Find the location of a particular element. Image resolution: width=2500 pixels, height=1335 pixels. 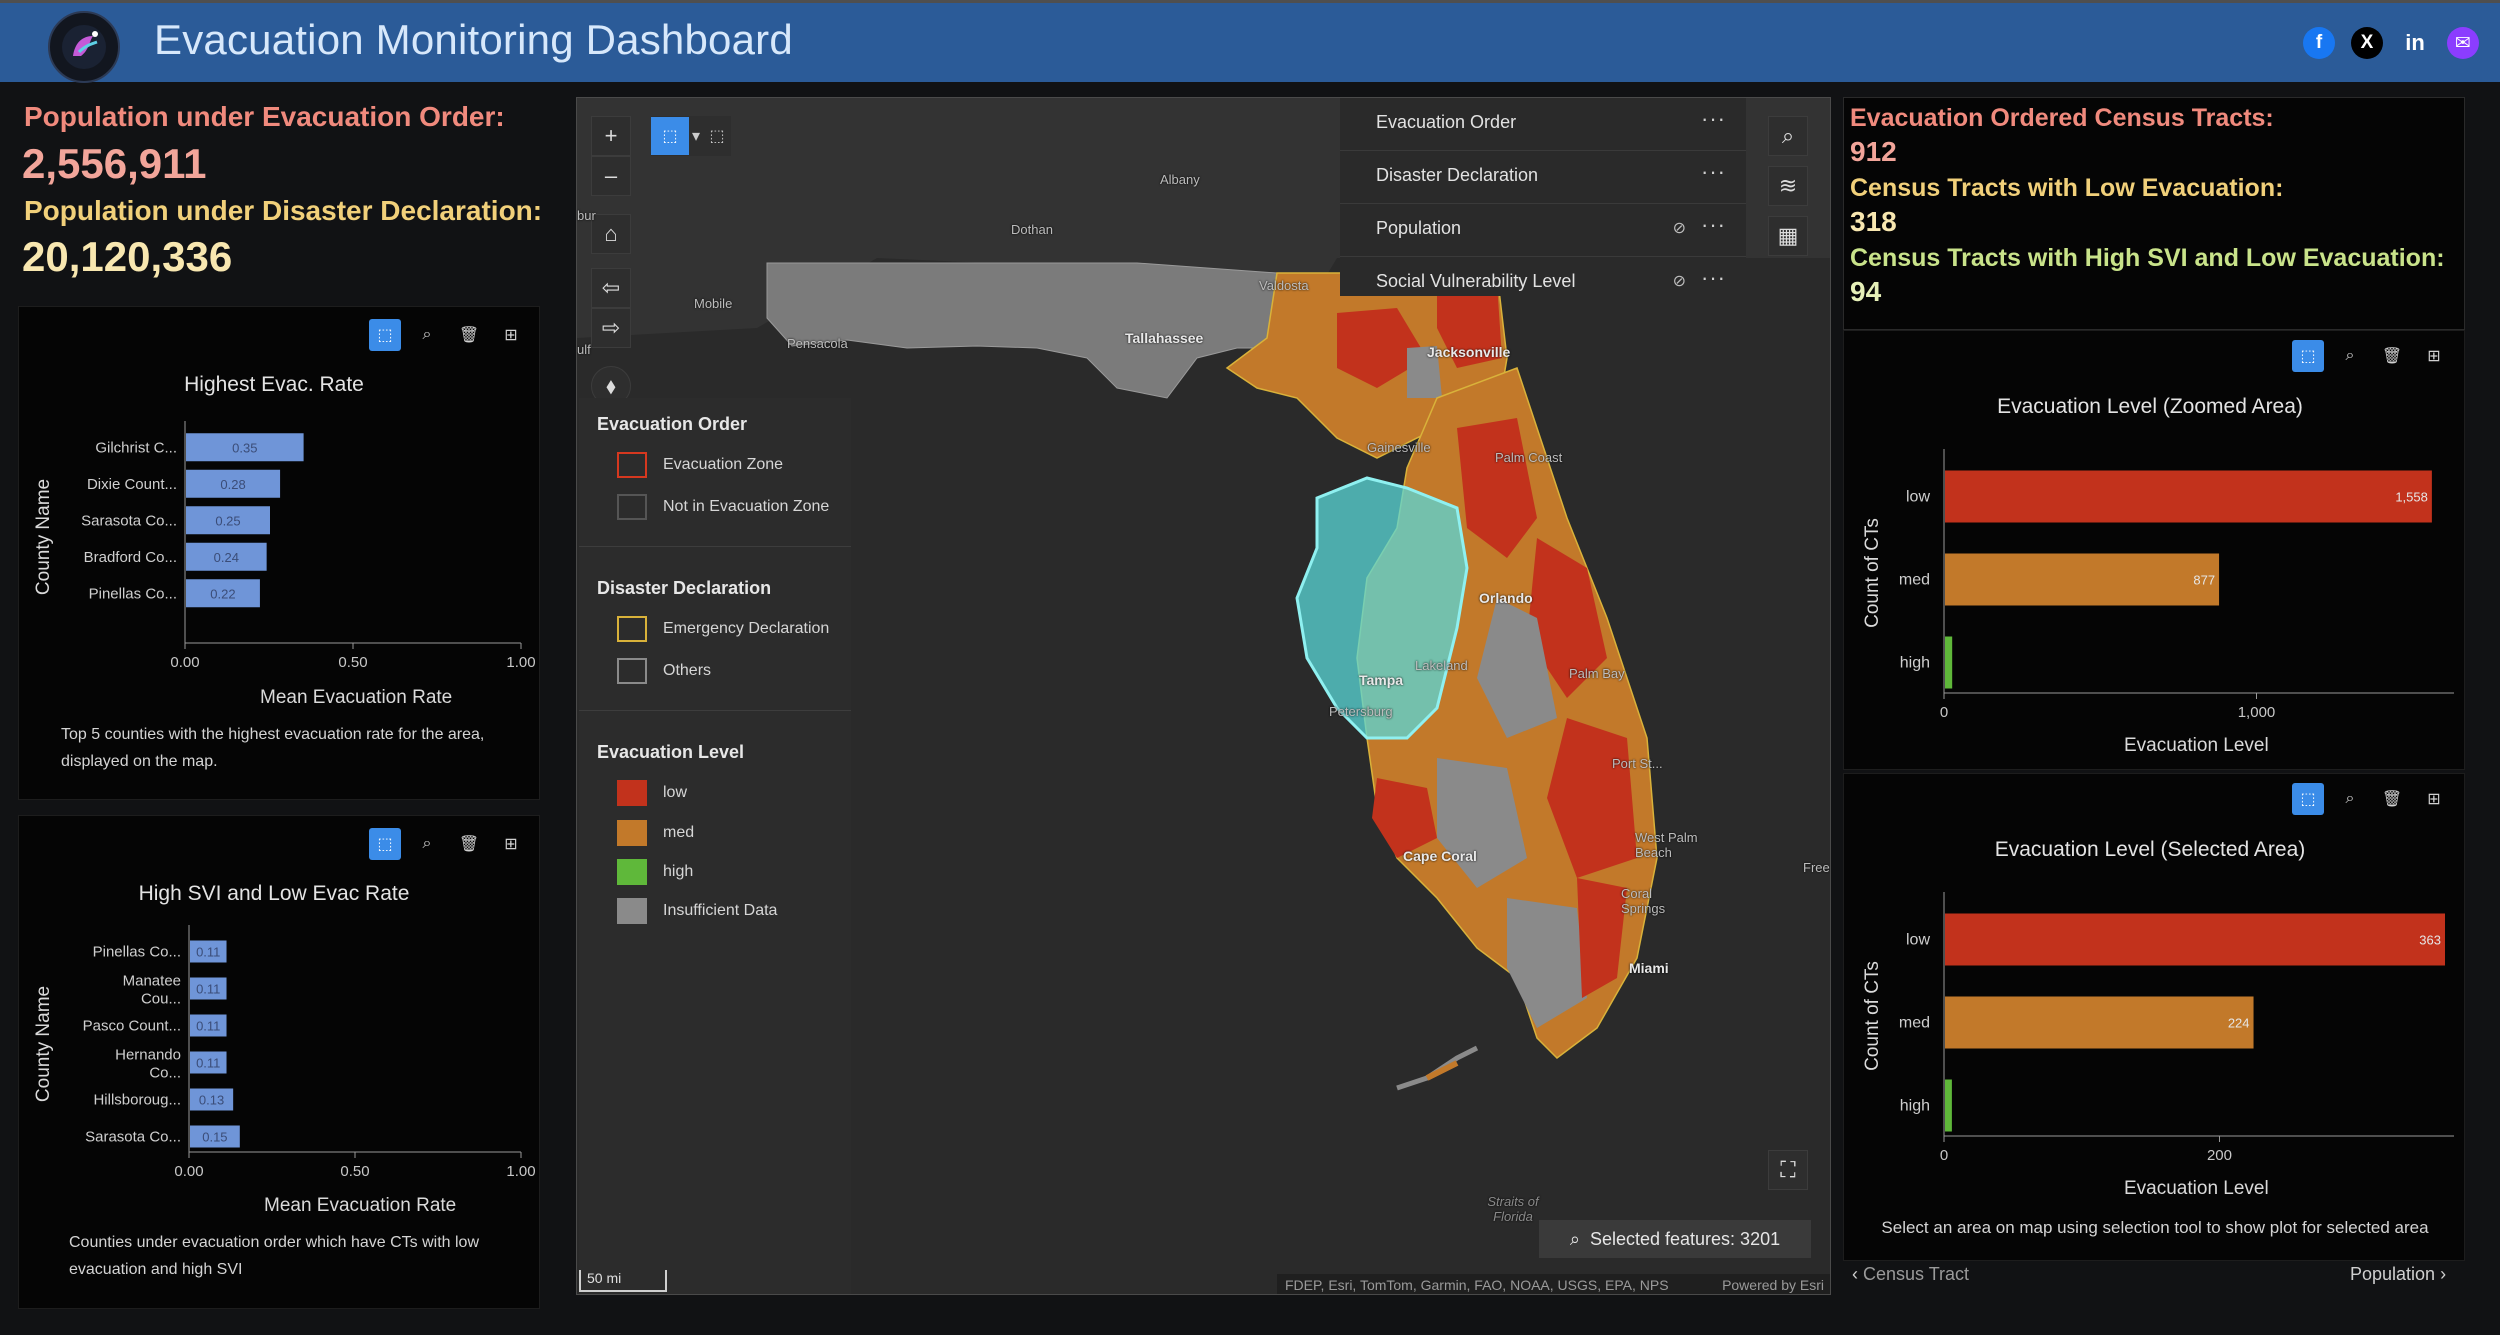

bar-value-label: 0.35 is located at coordinates (244, 447).